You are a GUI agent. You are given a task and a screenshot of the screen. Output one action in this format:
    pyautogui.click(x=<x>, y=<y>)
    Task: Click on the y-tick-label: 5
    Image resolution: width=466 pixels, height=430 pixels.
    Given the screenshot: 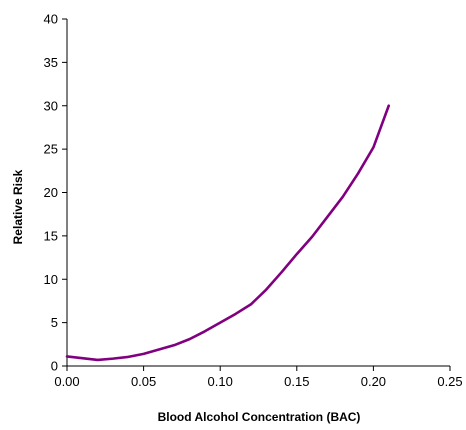 What is the action you would take?
    pyautogui.click(x=54, y=322)
    